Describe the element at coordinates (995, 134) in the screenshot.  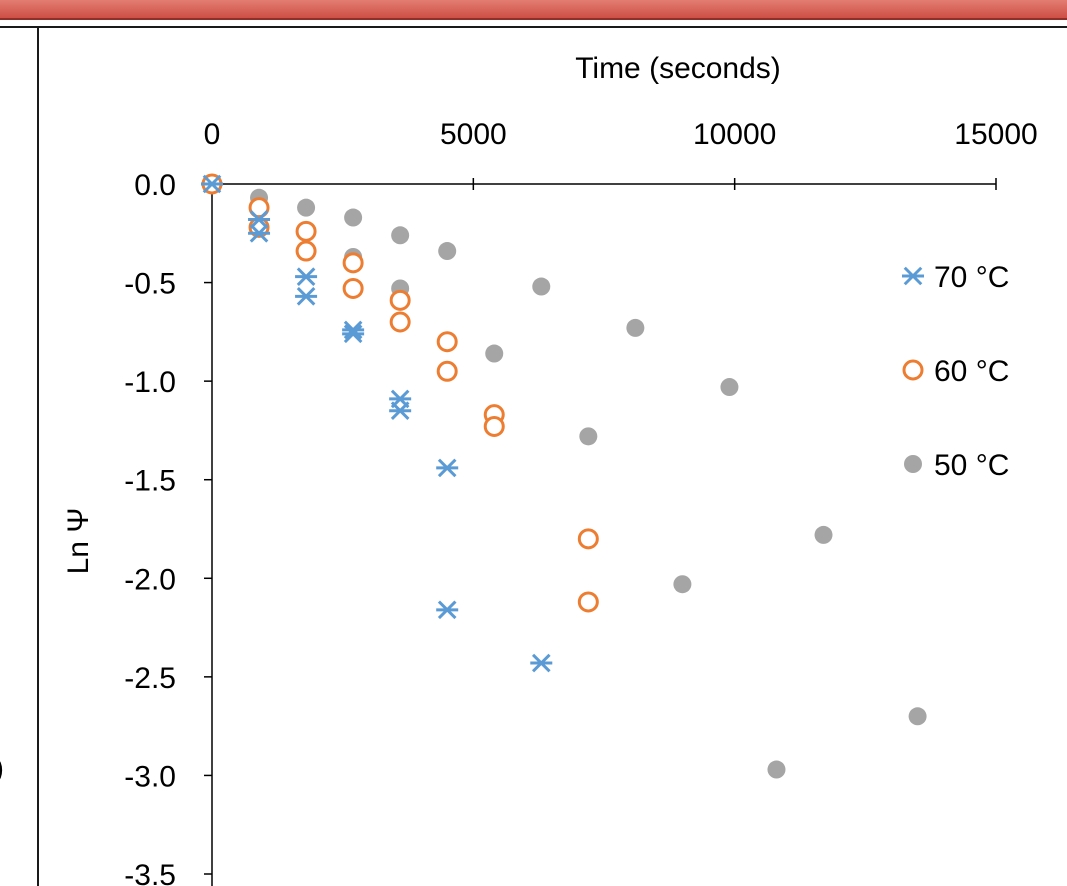
I see `x-tick-label: 15000` at that location.